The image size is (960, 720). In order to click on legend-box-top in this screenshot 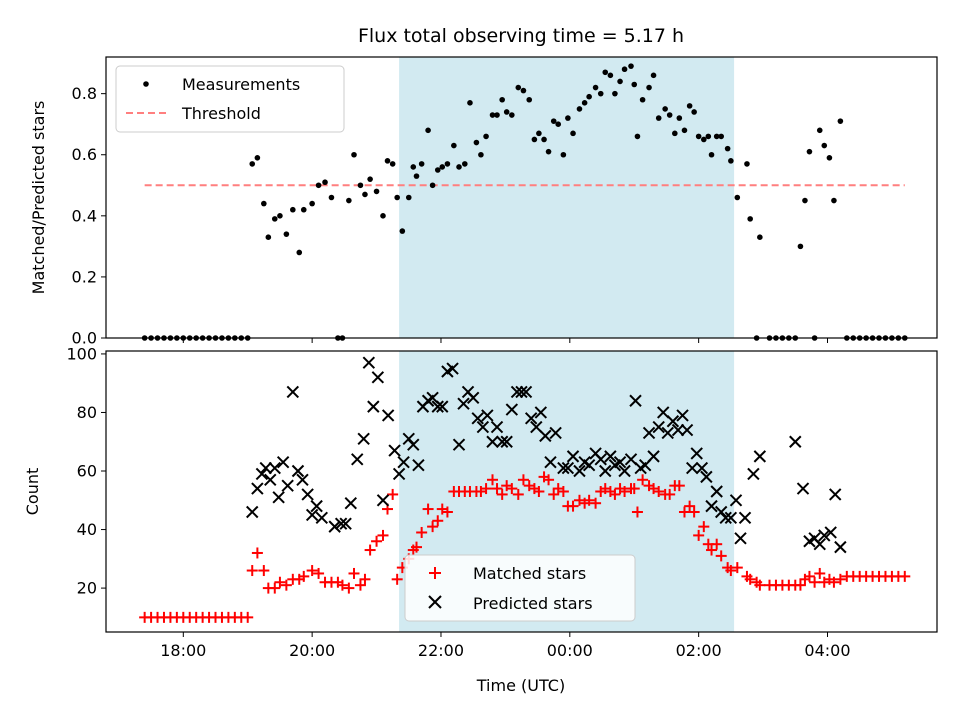, I will do `click(230, 99)`.